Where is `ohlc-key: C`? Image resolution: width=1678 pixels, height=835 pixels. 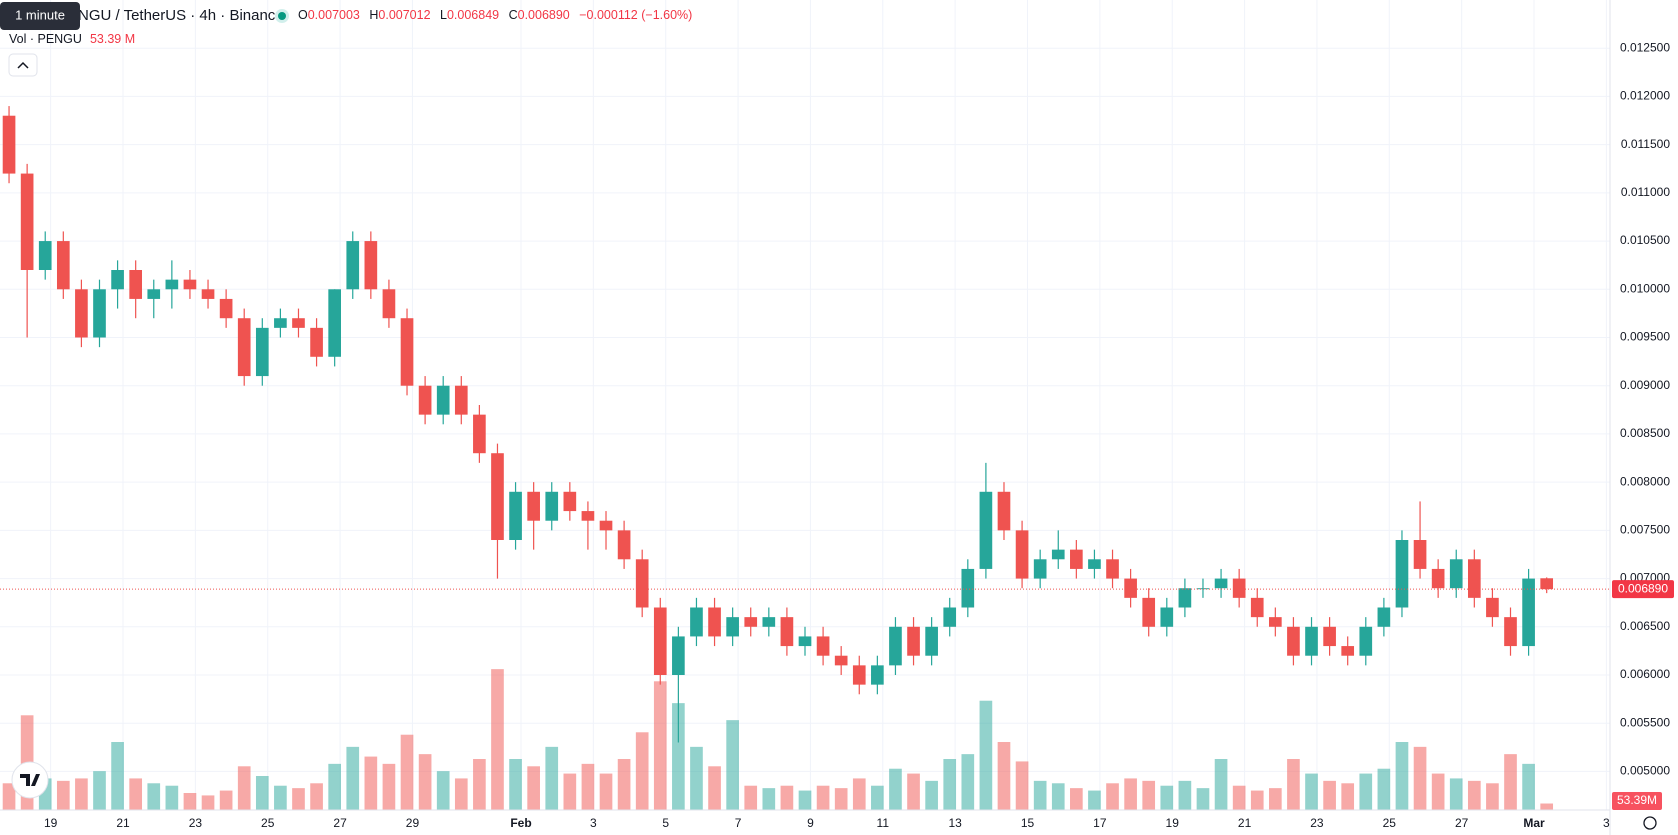 ohlc-key: C is located at coordinates (513, 15).